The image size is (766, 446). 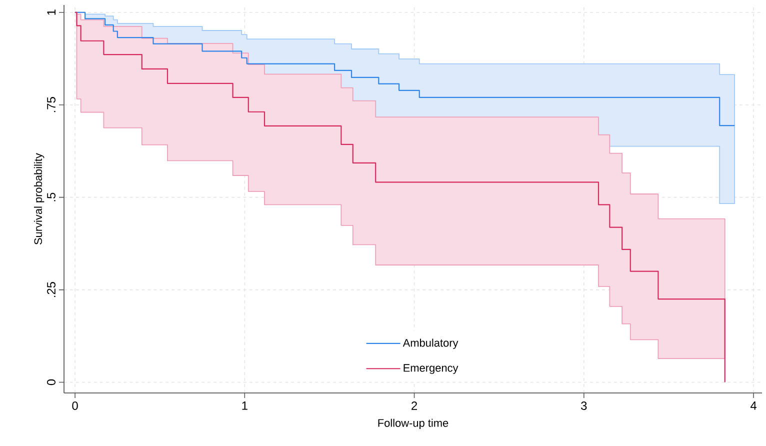 What do you see at coordinates (584, 406) in the screenshot?
I see `x-tick-label: 3` at bounding box center [584, 406].